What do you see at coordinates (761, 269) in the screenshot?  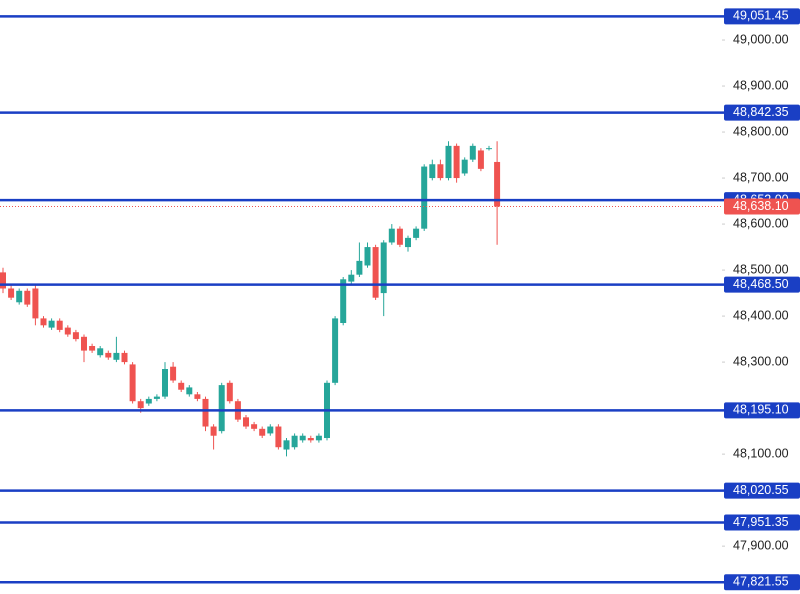 I see `y-tick-label: 48,500.00` at bounding box center [761, 269].